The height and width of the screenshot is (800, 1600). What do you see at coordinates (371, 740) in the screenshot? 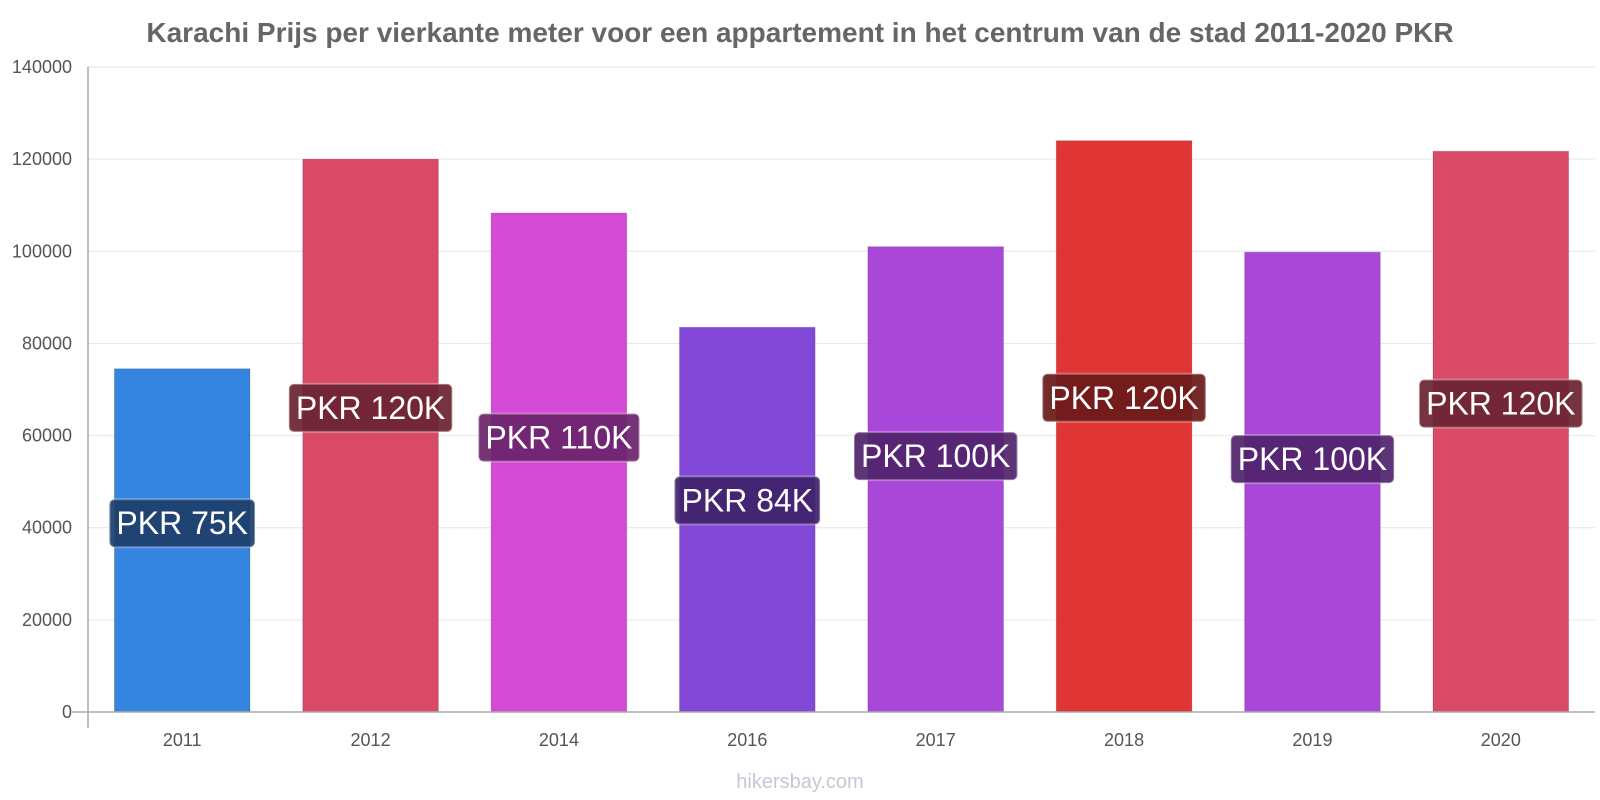
I see `x-tick-label: 2012` at bounding box center [371, 740].